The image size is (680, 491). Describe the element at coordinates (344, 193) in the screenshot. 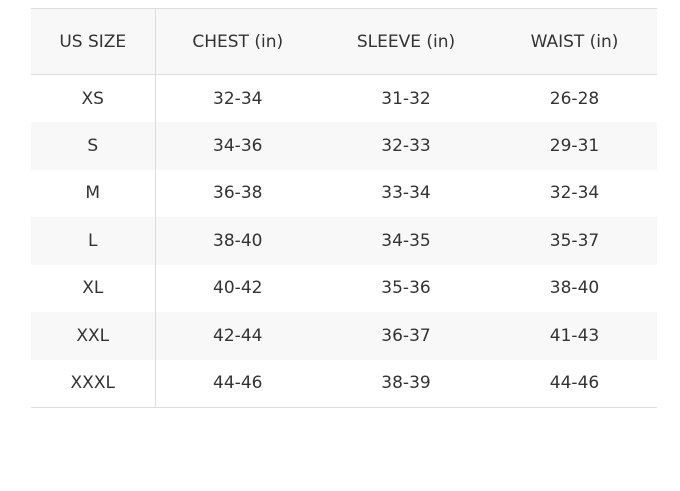

I see `table-row: M 36-38 33-34 32-34` at that location.